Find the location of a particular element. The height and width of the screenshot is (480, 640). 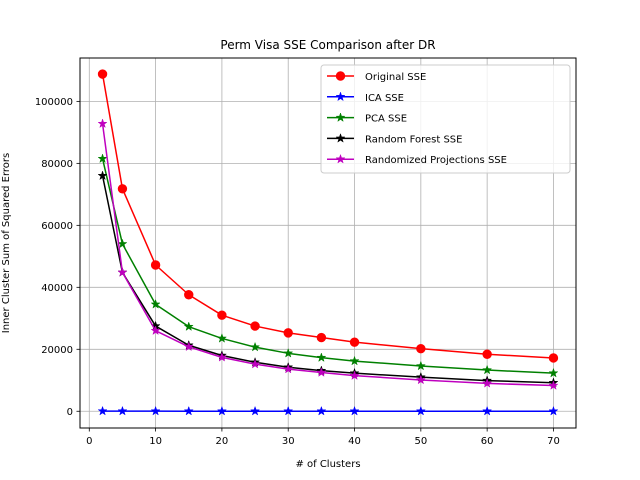

x-tick-label: 0 is located at coordinates (89, 441).